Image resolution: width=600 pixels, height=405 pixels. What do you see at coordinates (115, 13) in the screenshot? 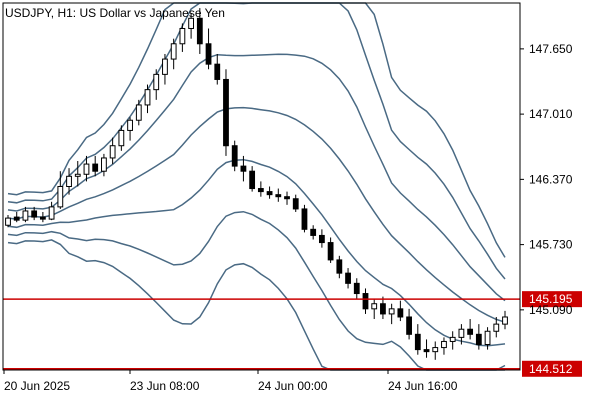
I see `chart-title: USDJPY, H1: US Dollar vs Japanese Yen` at bounding box center [115, 13].